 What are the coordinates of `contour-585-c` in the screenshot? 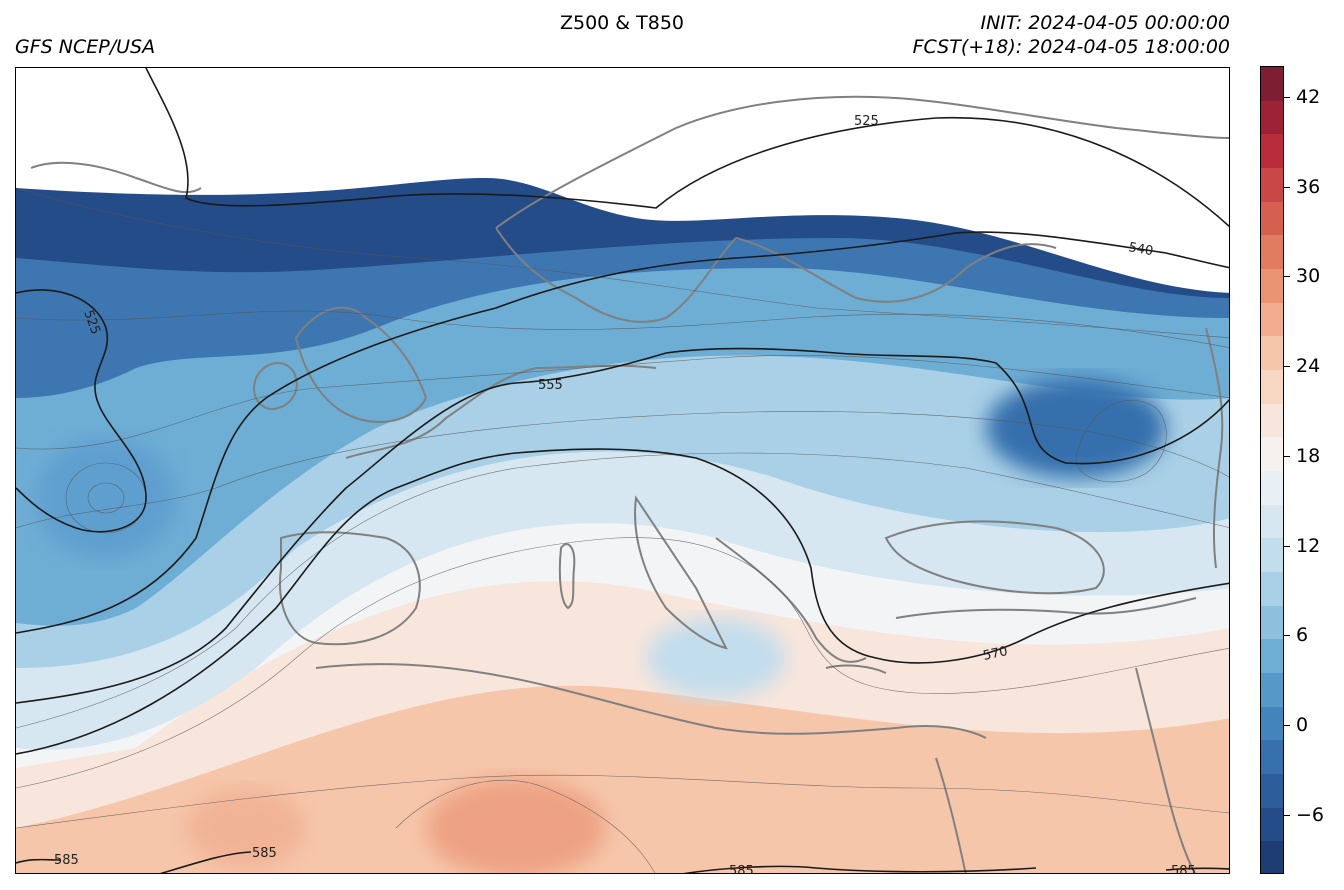 It's located at (860, 869).